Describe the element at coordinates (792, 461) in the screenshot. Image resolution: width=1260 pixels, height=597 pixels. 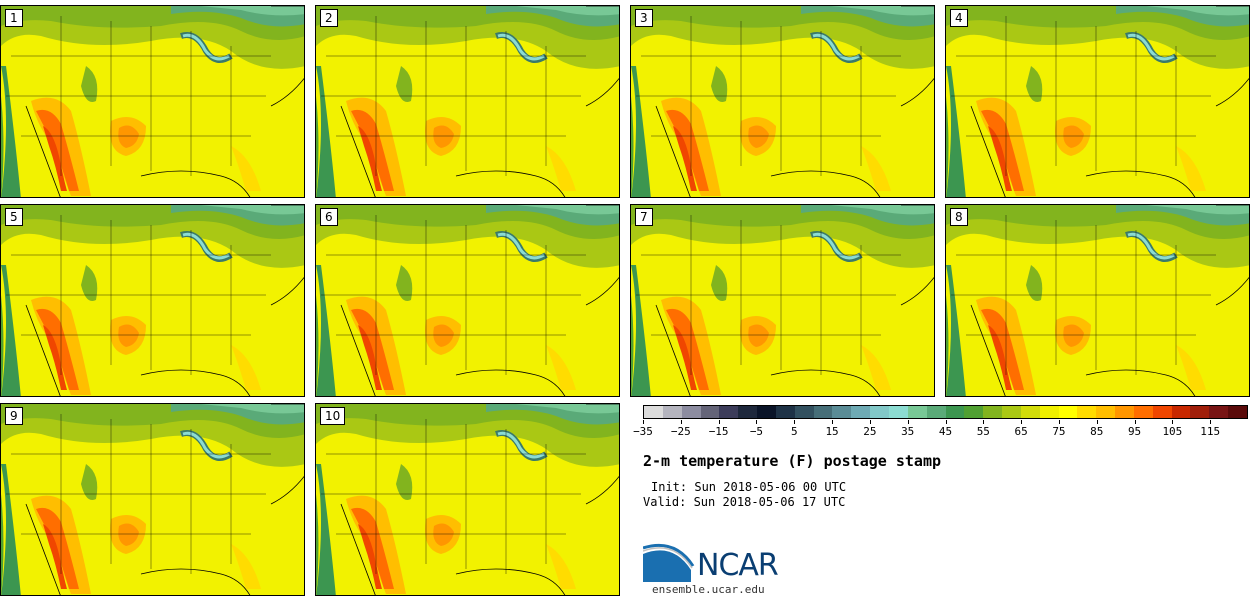
I see `plot-title: 2-m temperature (F) postage stamp` at that location.